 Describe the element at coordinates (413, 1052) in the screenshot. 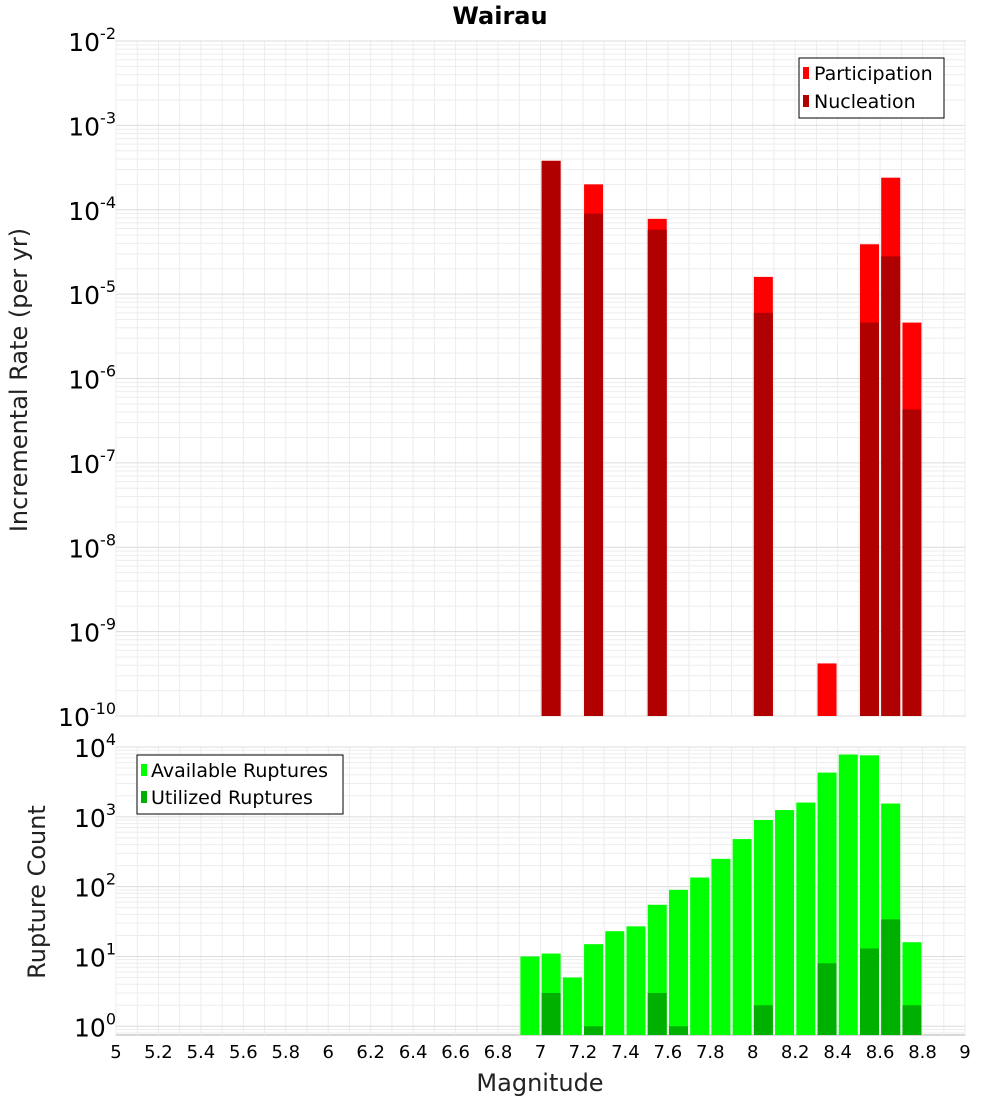

I see `x-tick-label: 6.4` at that location.